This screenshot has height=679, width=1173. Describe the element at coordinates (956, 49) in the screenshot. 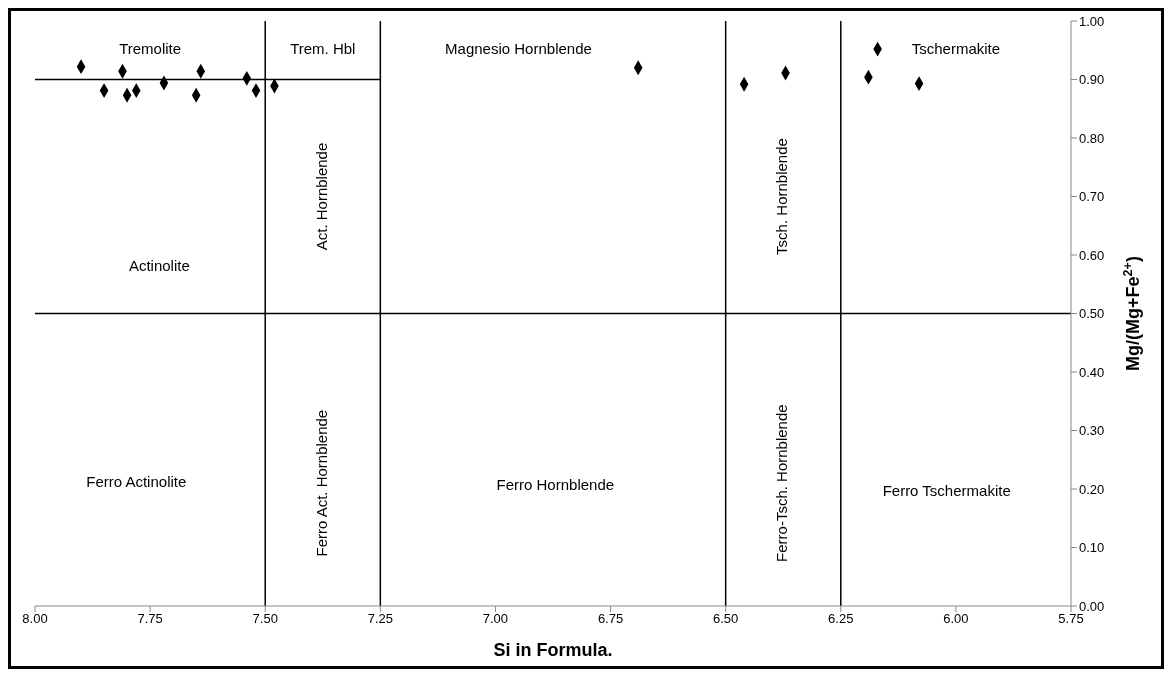

I see `annotation: Tschermakite` at that location.